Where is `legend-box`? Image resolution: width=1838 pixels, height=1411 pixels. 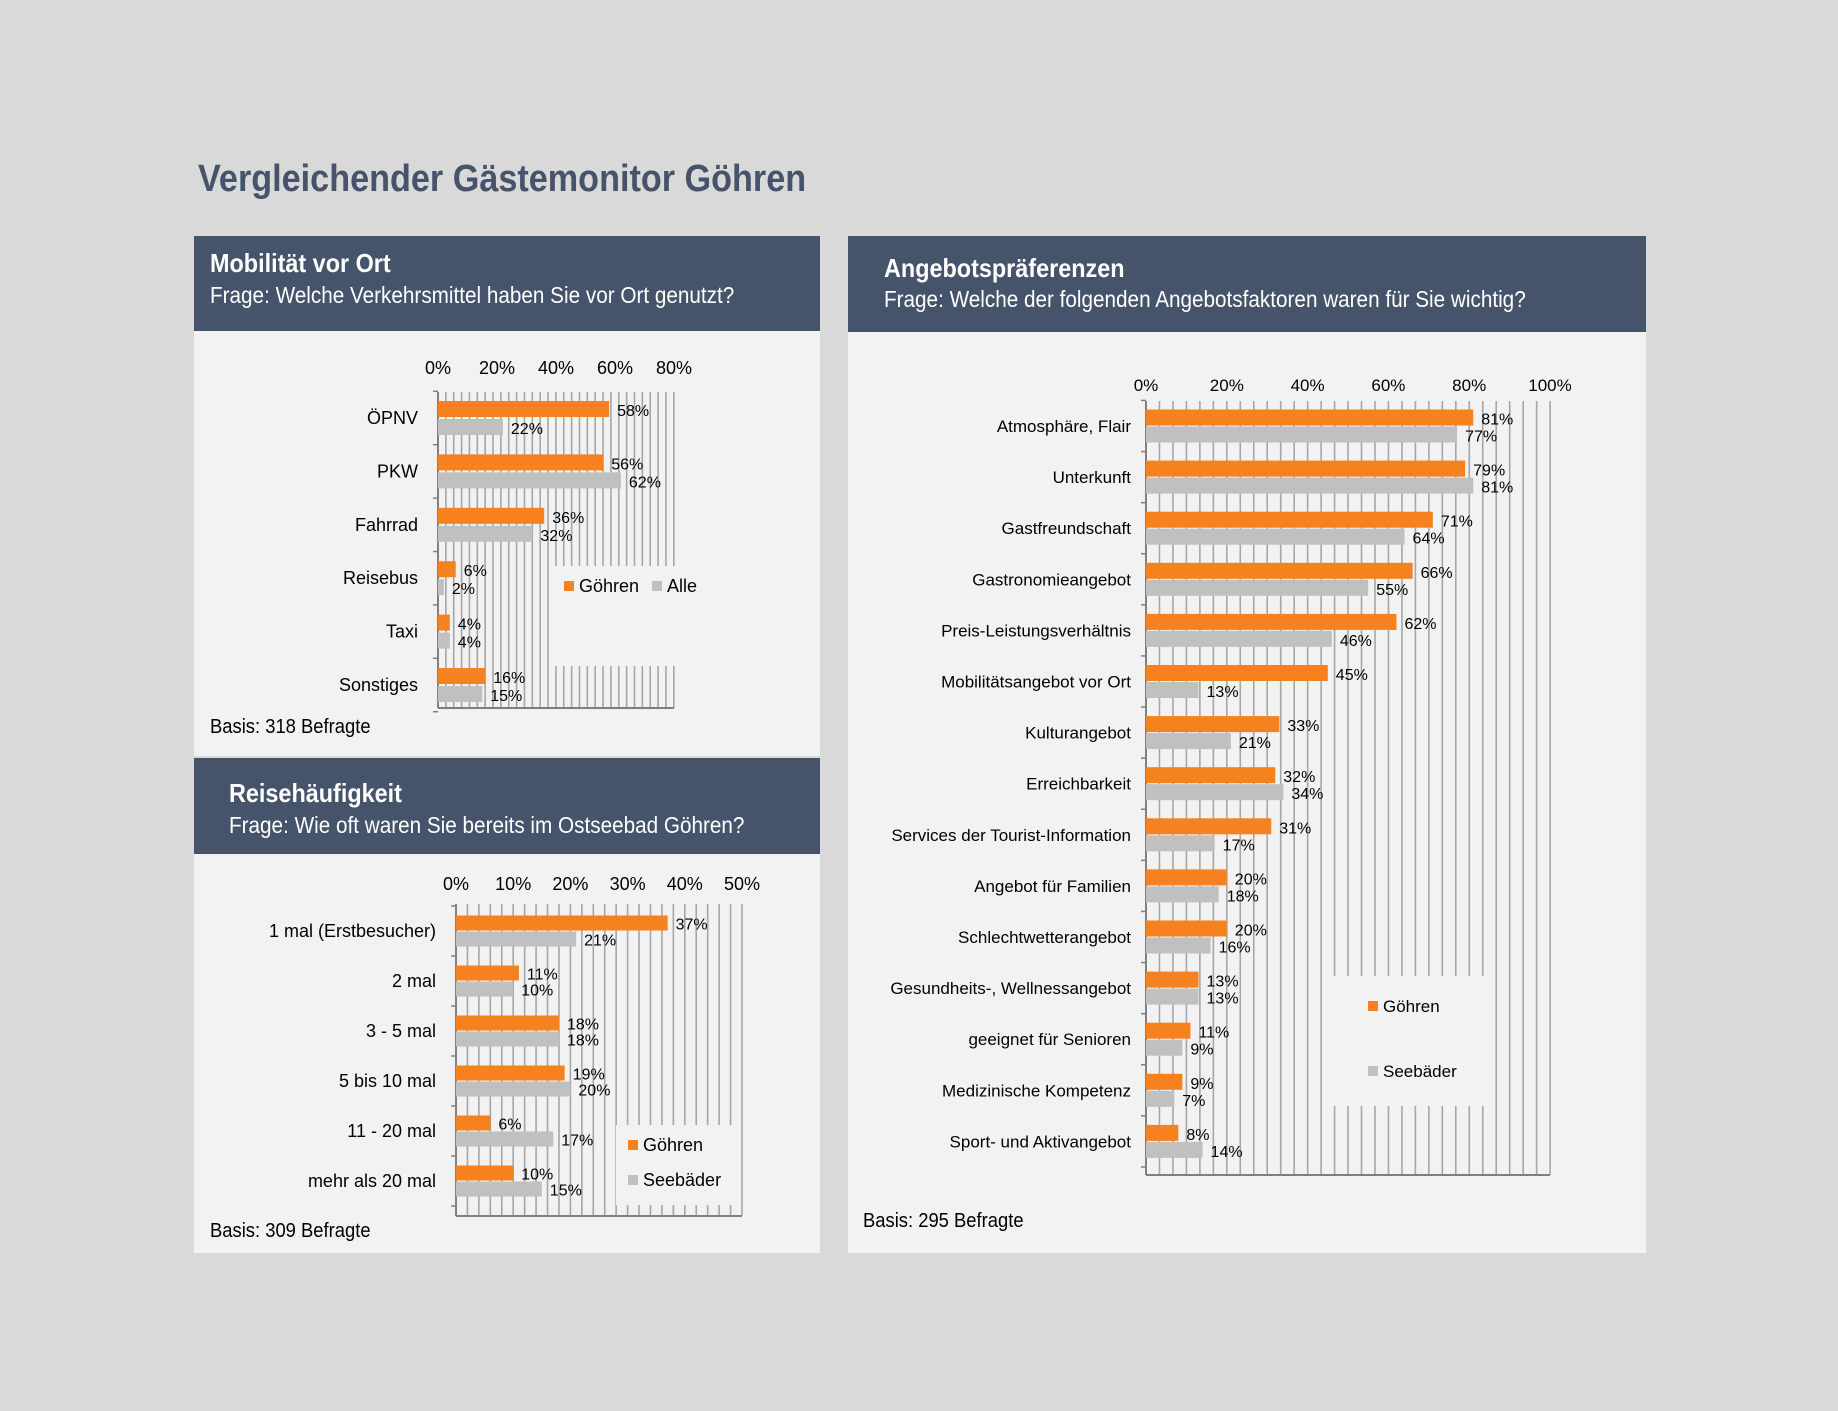 legend-box is located at coordinates (629, 616).